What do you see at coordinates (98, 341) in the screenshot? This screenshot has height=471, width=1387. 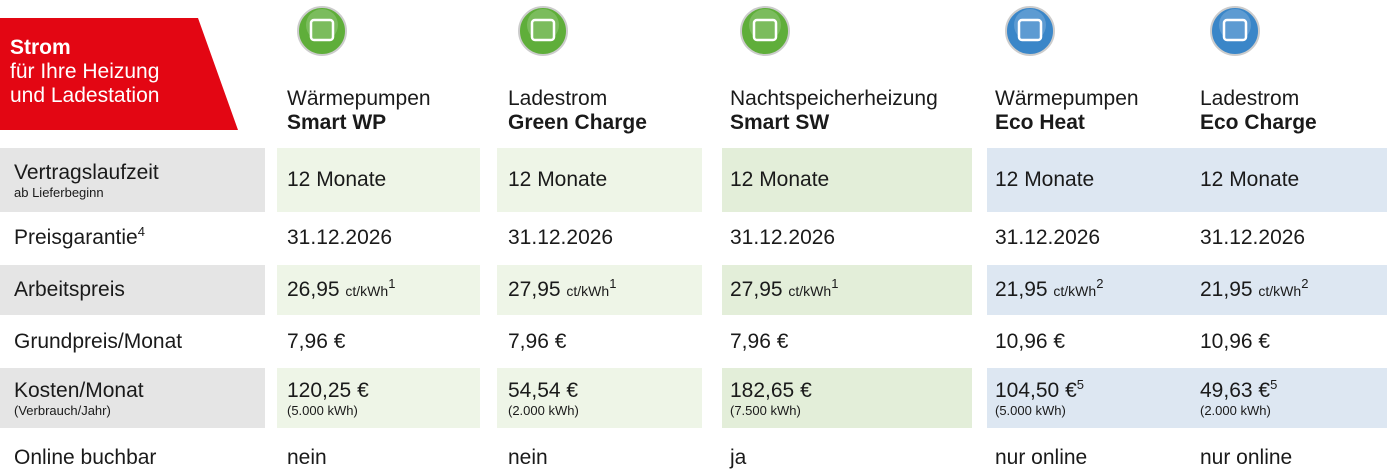 I see `label-text: Grundpreis/Monat` at bounding box center [98, 341].